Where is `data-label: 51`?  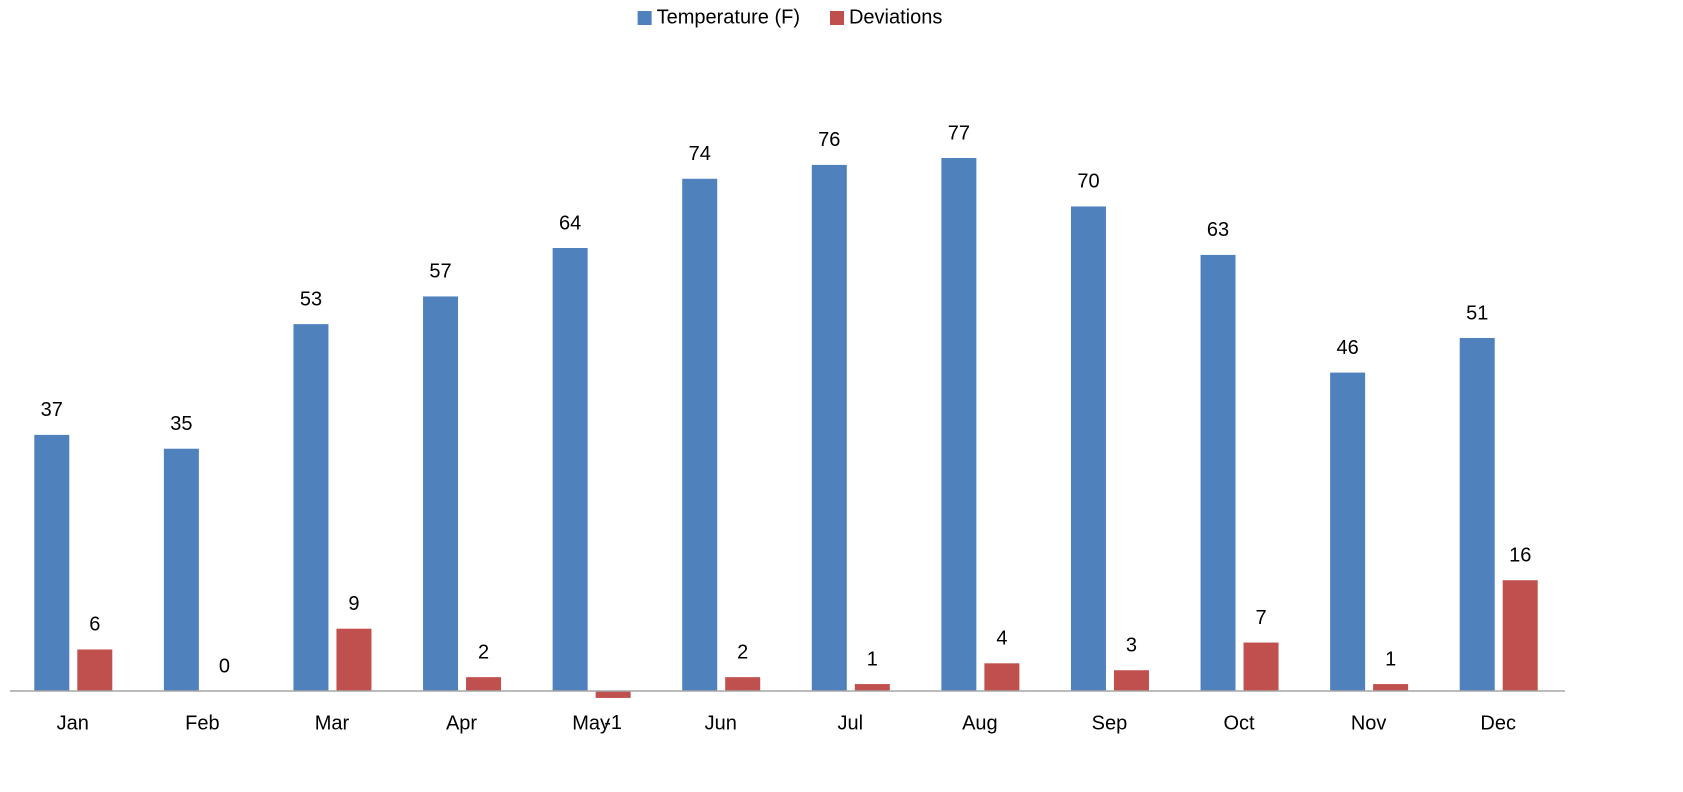
data-label: 51 is located at coordinates (1477, 313).